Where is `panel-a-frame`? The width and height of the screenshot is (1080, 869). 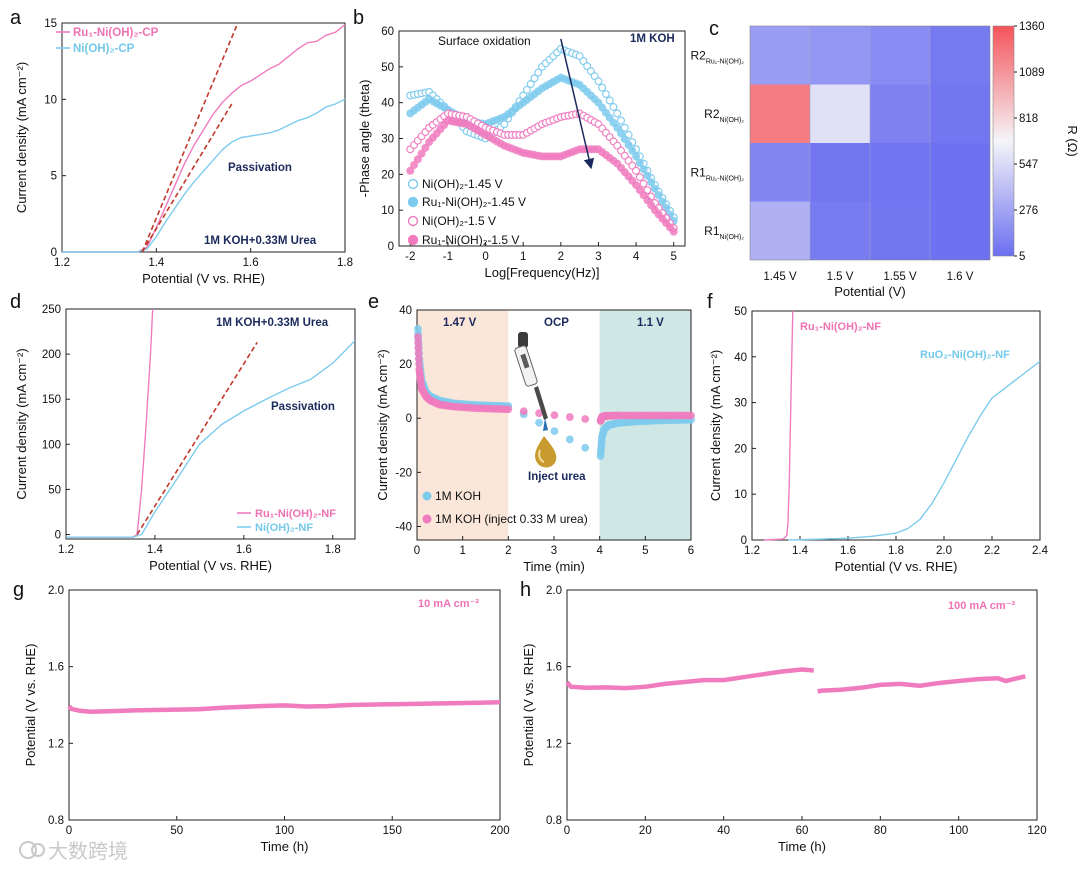
panel-a-frame is located at coordinates (203, 137).